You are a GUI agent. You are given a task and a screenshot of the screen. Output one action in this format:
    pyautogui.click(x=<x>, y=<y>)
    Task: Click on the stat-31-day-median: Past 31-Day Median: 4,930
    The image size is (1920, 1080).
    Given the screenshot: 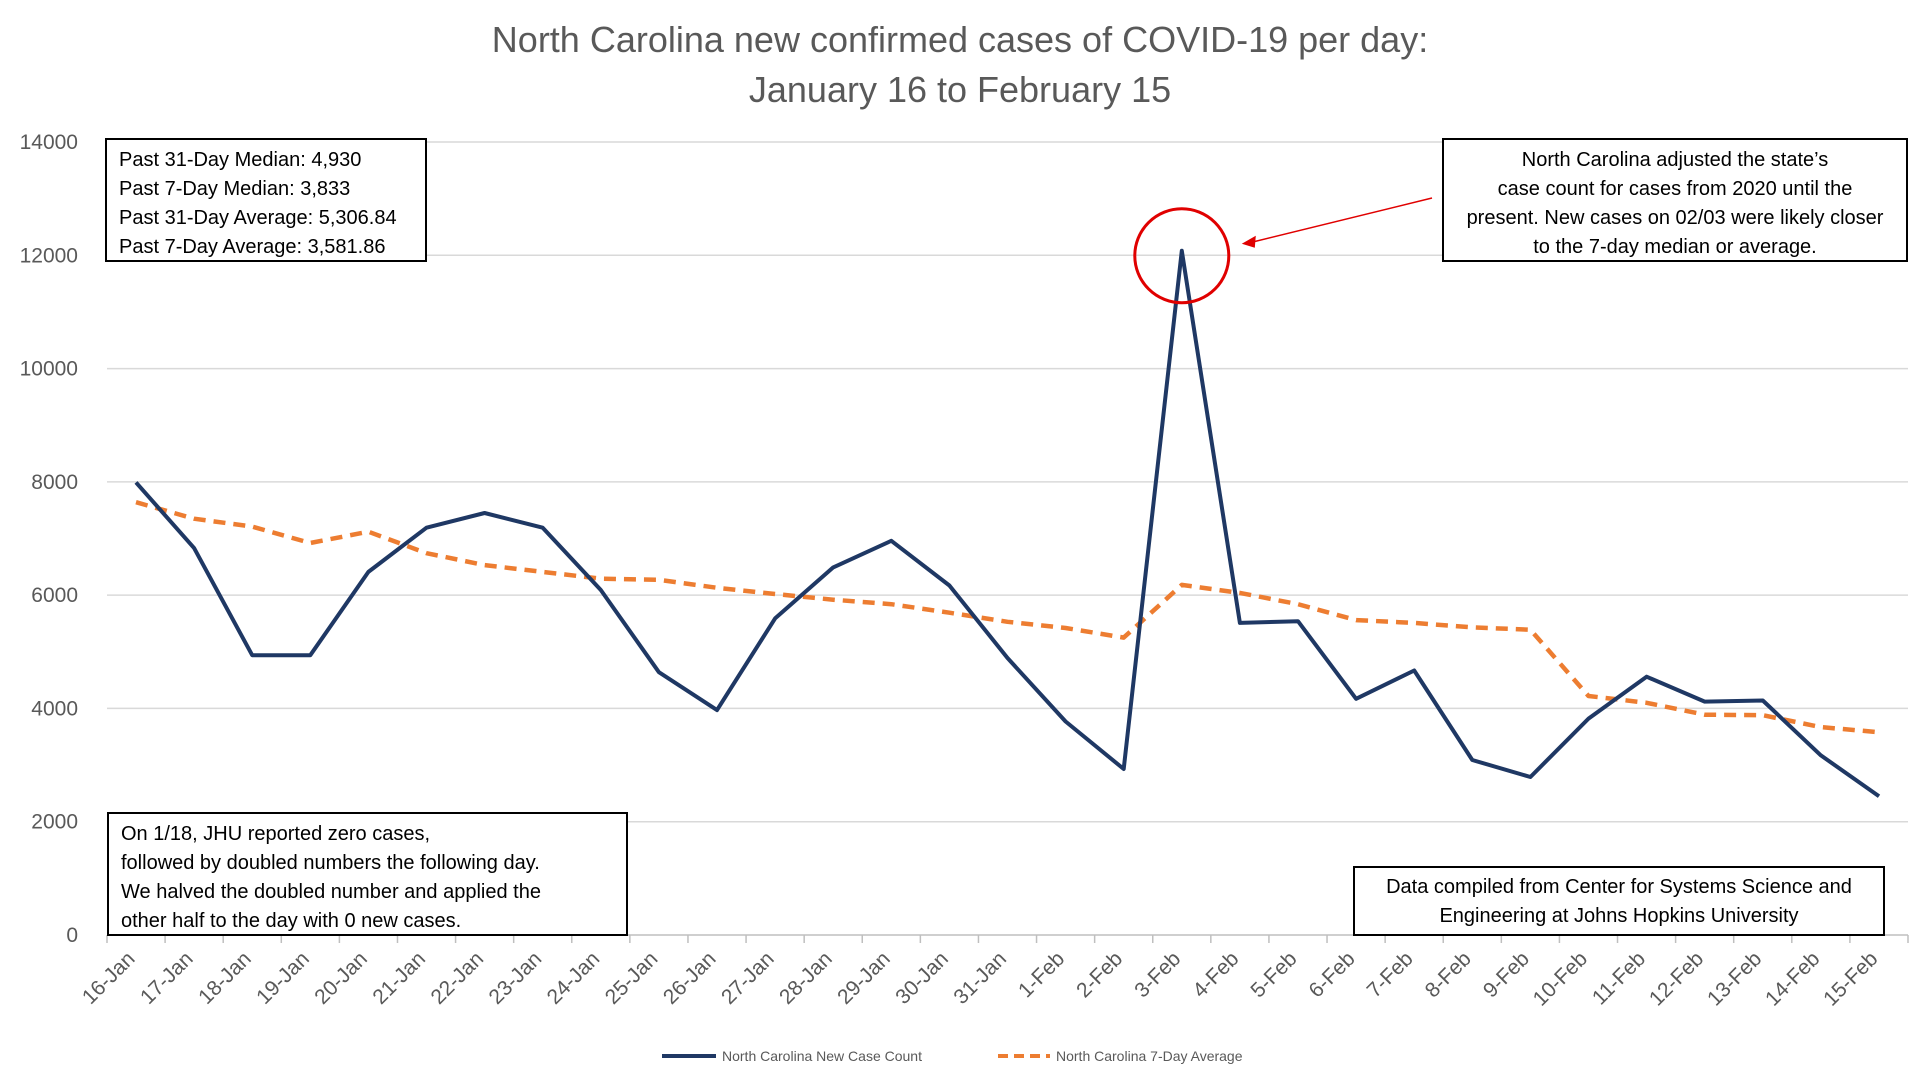 What is the action you would take?
    pyautogui.click(x=240, y=160)
    